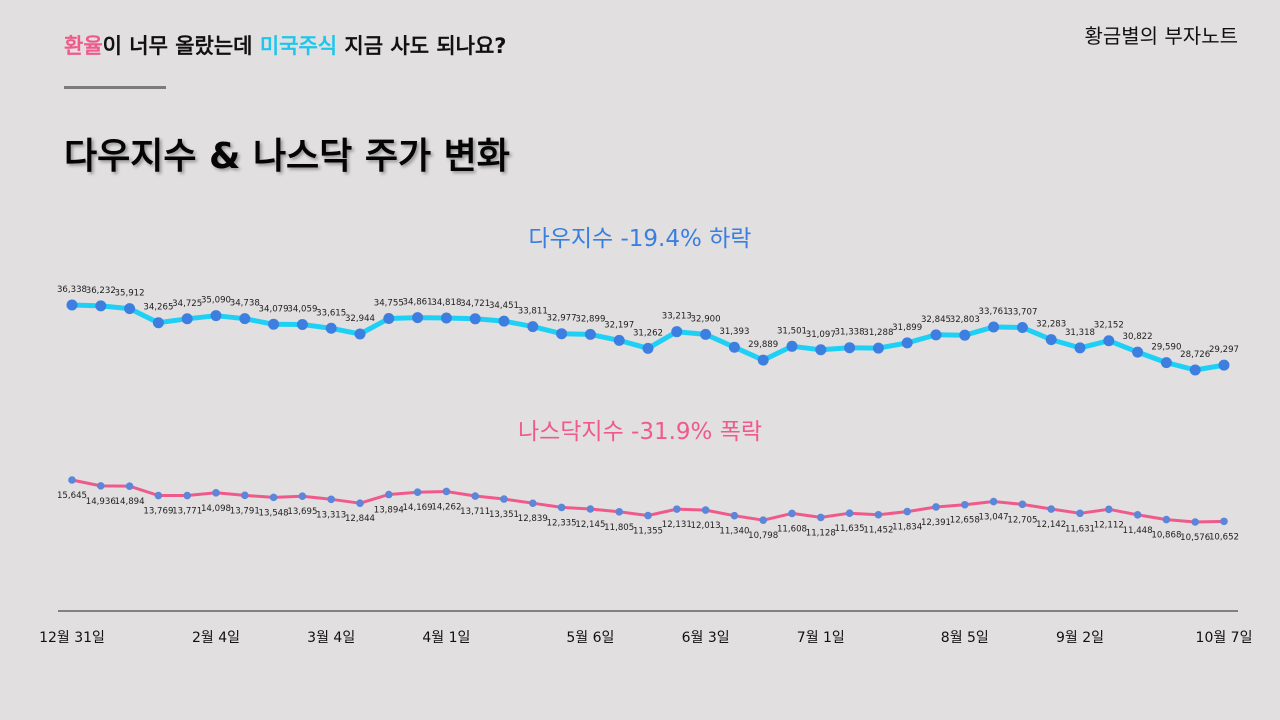 The image size is (1280, 720). I want to click on dow-data-label: 33,213, so click(677, 317).